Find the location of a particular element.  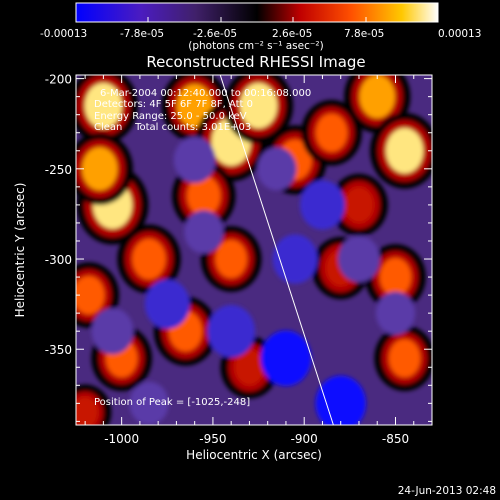

detectors-annotation: Detectors: 4F 5F 6F 7F 8F, Att 0 is located at coordinates (173, 104).